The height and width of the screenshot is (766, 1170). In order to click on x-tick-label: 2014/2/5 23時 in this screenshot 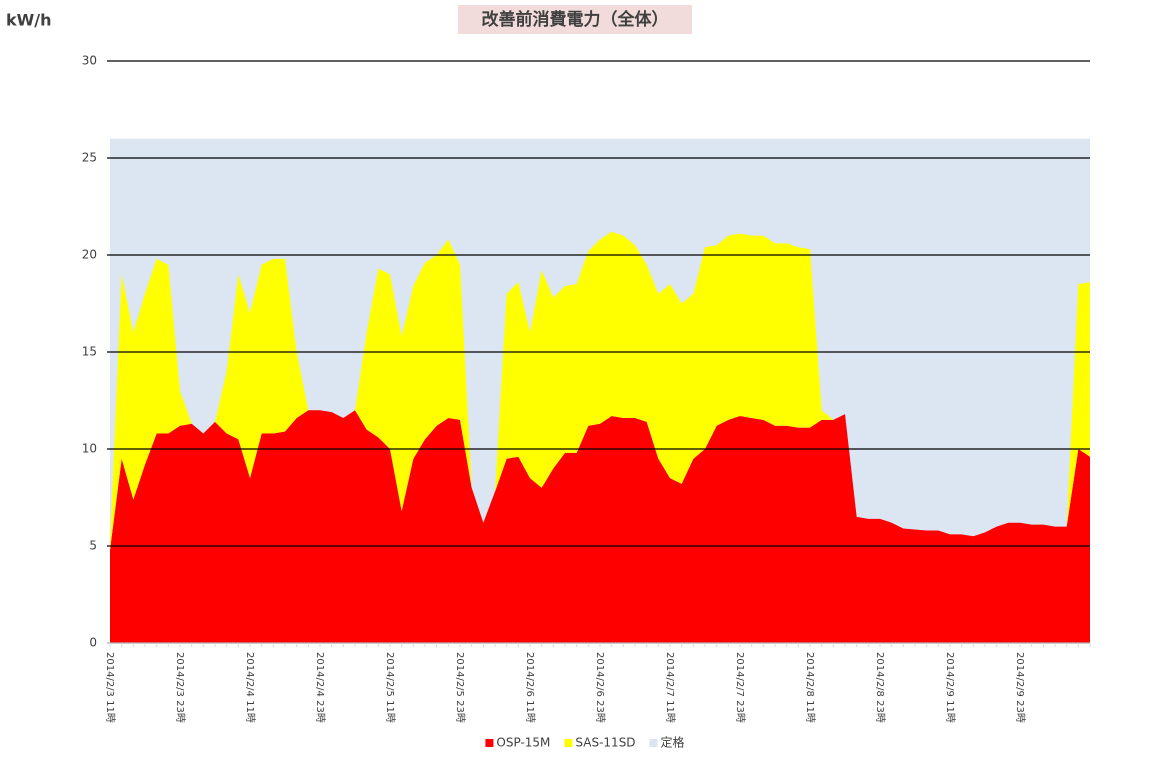, I will do `click(460, 687)`.